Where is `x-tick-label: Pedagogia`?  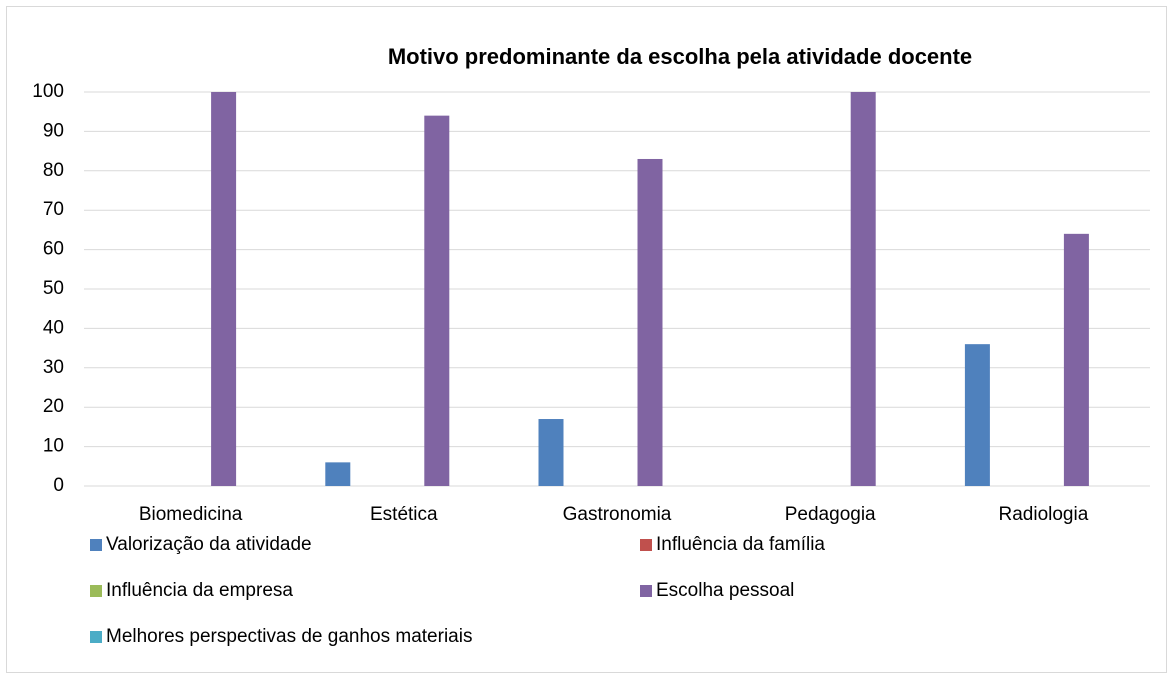 x-tick-label: Pedagogia is located at coordinates (830, 514).